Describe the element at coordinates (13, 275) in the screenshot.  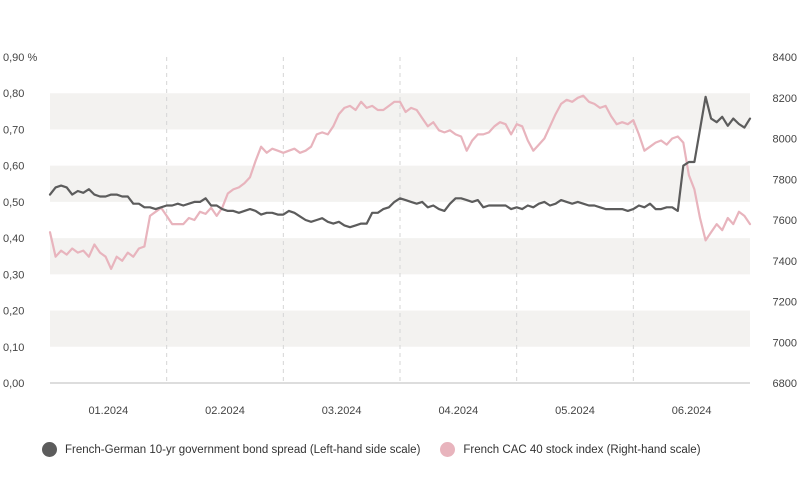
I see `left-tick-label: 0,30` at that location.